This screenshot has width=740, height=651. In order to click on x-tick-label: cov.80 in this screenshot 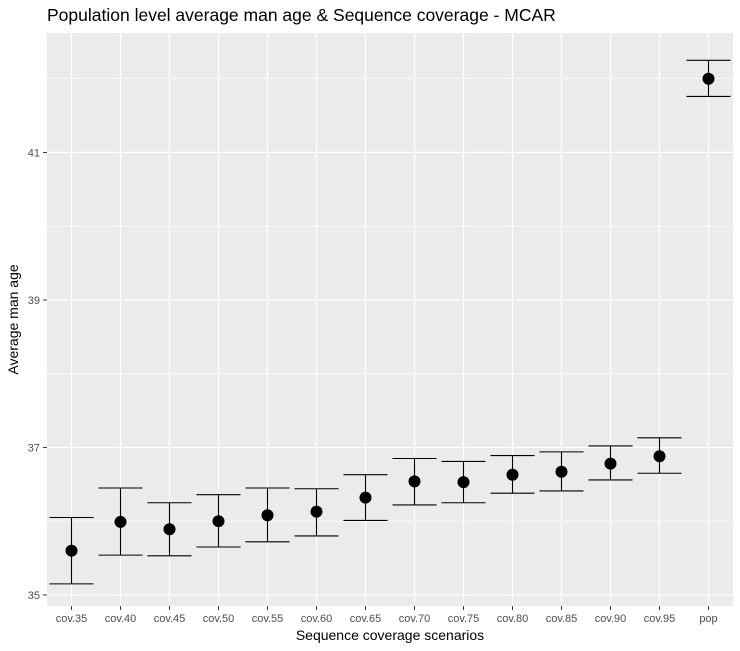, I will do `click(513, 619)`.